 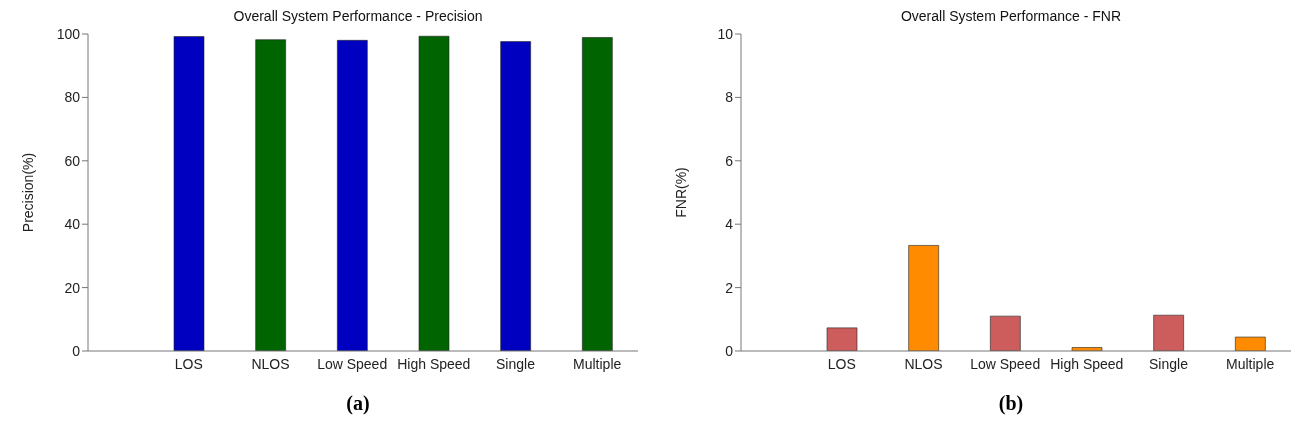 What do you see at coordinates (68, 33) in the screenshot?
I see `y-tick-label: 100` at bounding box center [68, 33].